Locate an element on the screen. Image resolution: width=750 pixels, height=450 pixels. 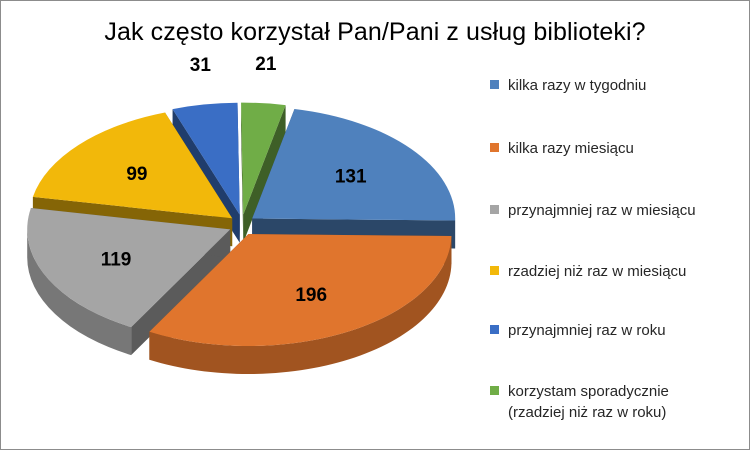
legend-swatch-rzadziej-ni-raz-w-miesi-cu is located at coordinates (494, 270).